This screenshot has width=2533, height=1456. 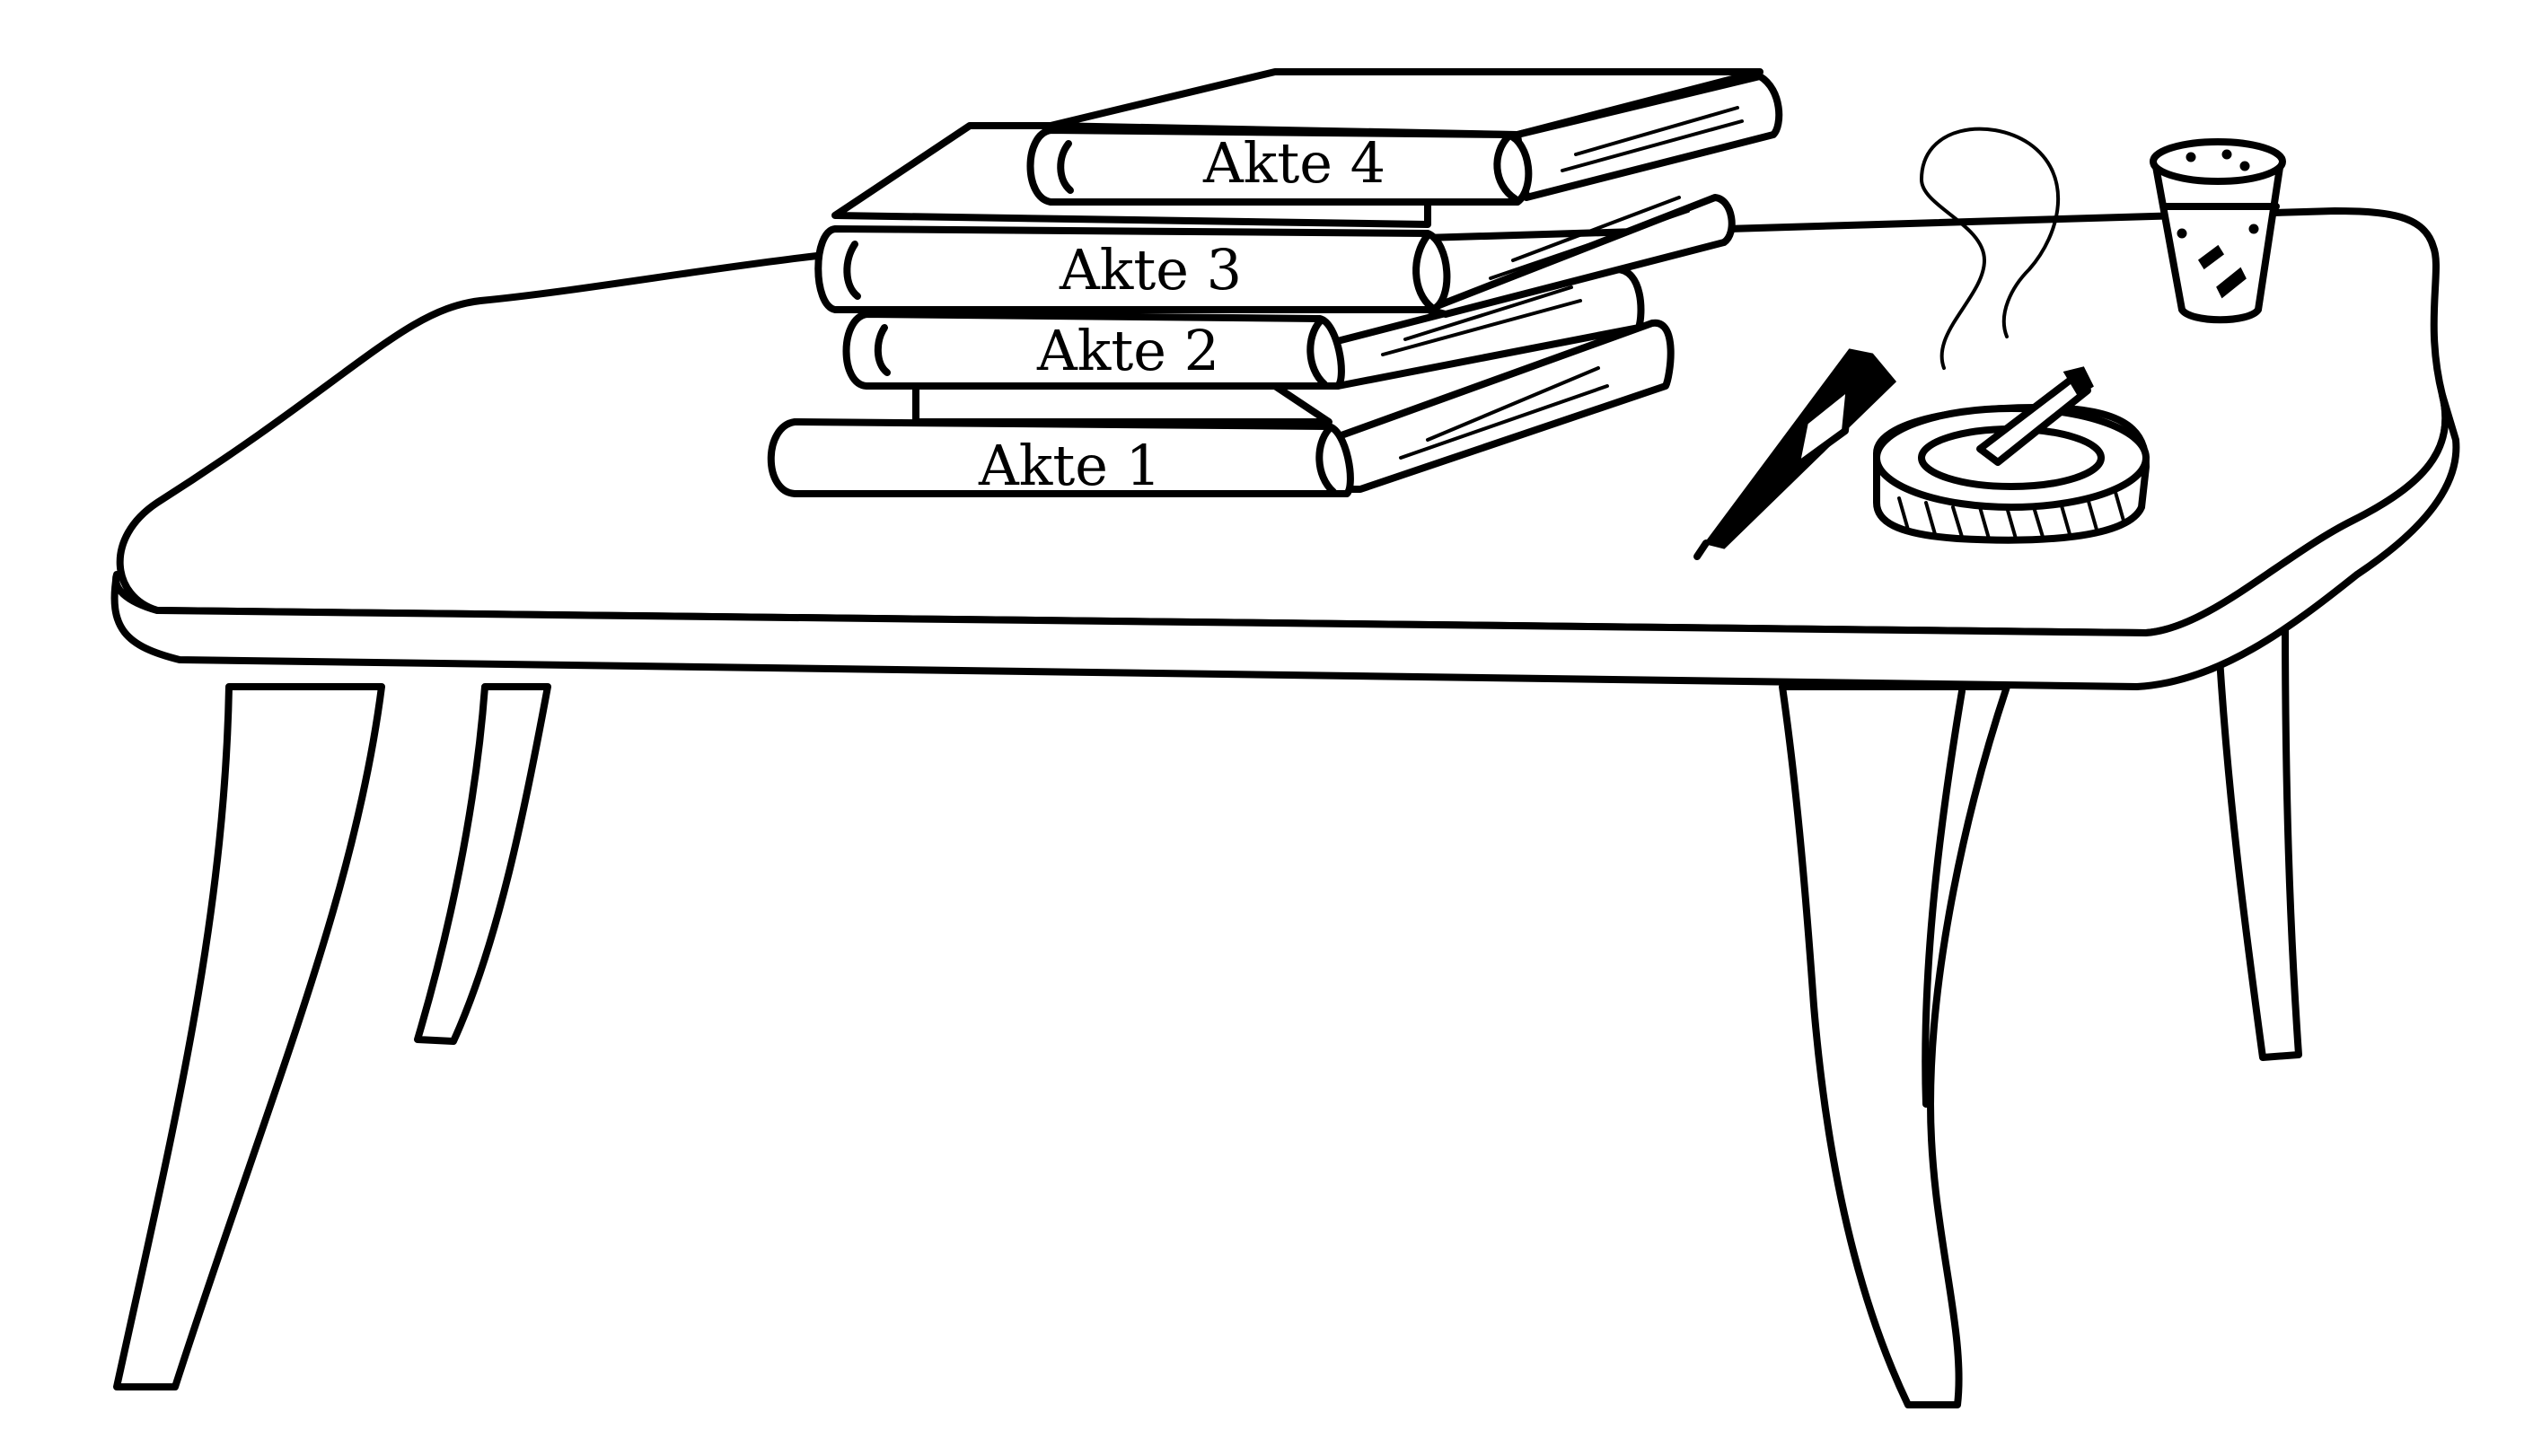 I want to click on ashtray-hatching, so click(x=2011, y=513).